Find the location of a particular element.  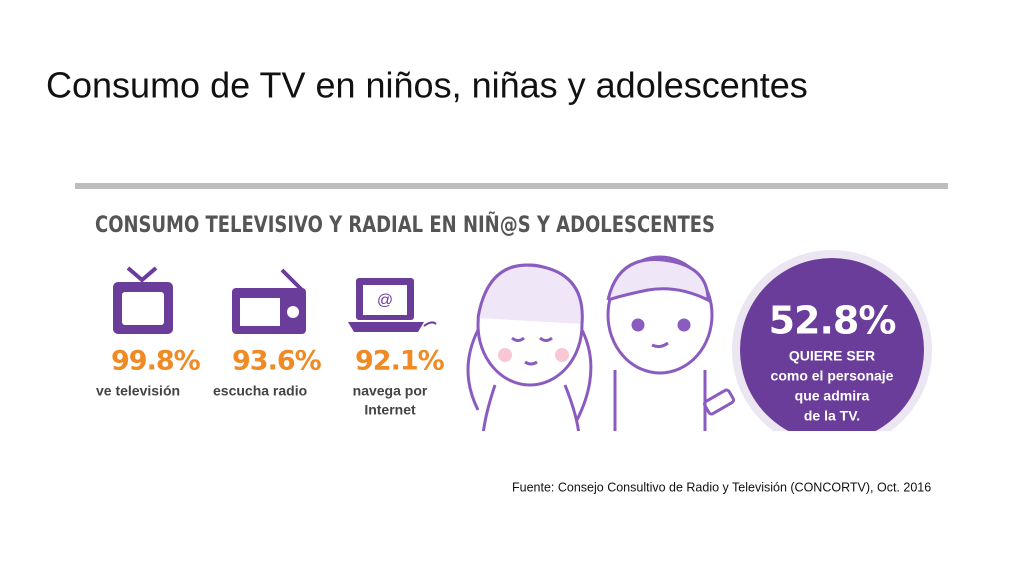

stat-value: 99.8% is located at coordinates (156, 361).